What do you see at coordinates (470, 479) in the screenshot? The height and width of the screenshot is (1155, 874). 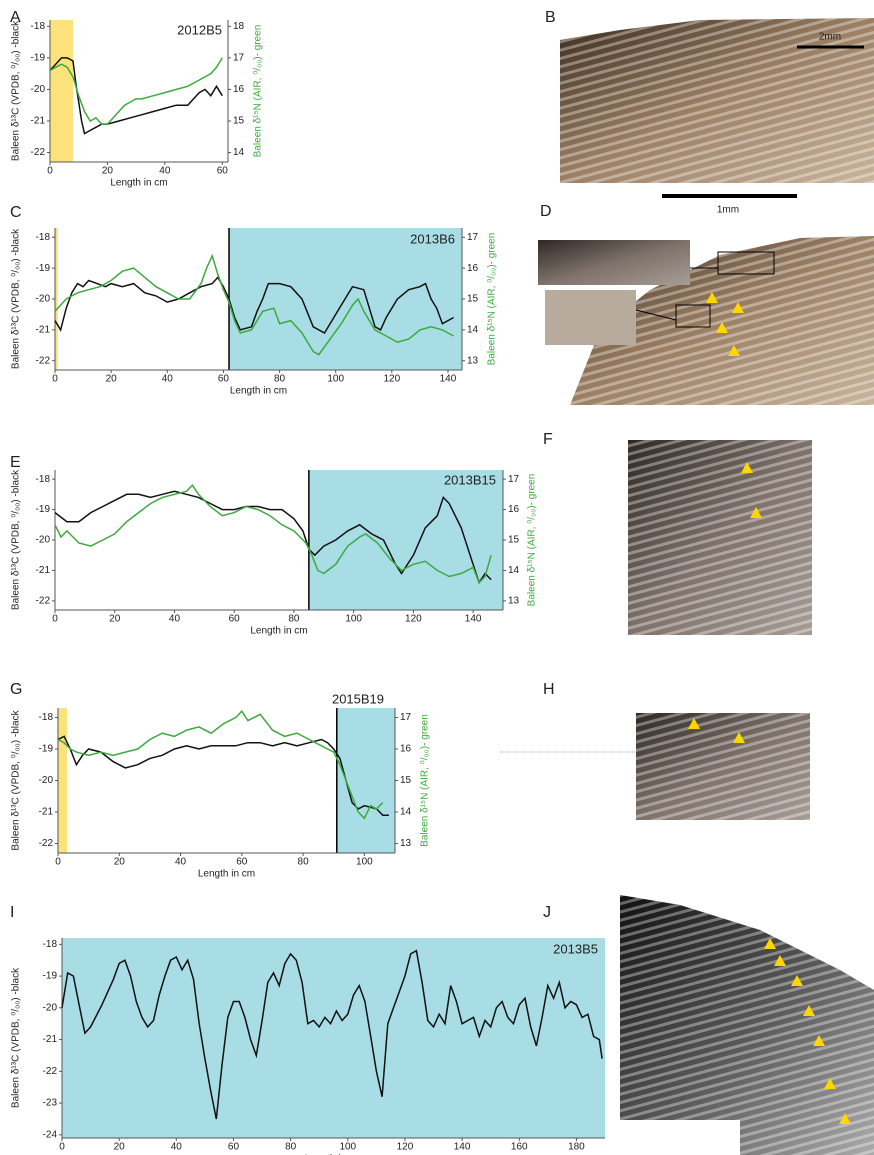 I see `chart-title: 2013B15` at bounding box center [470, 479].